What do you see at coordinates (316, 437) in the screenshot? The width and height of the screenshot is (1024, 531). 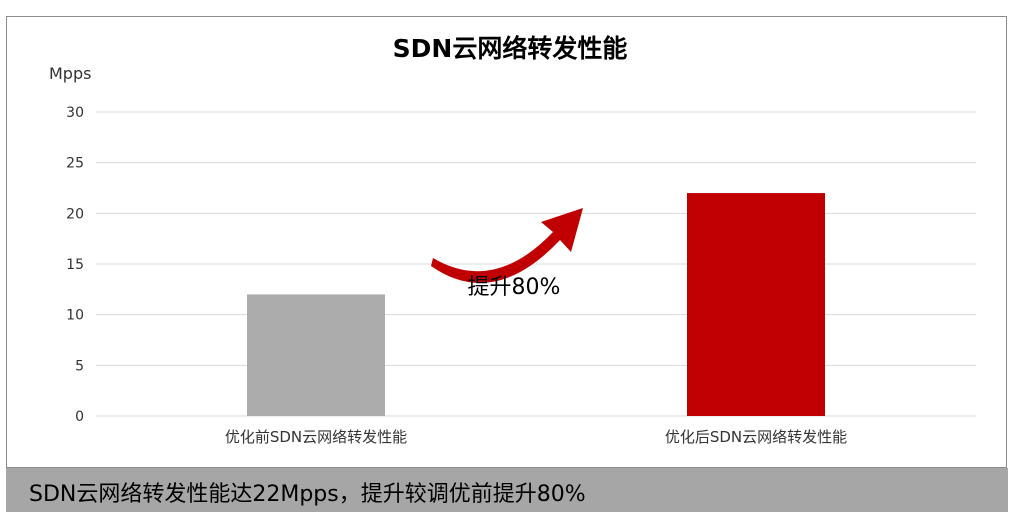 I see `x-tick-label: 优化前SDN云网络转发性能` at bounding box center [316, 437].